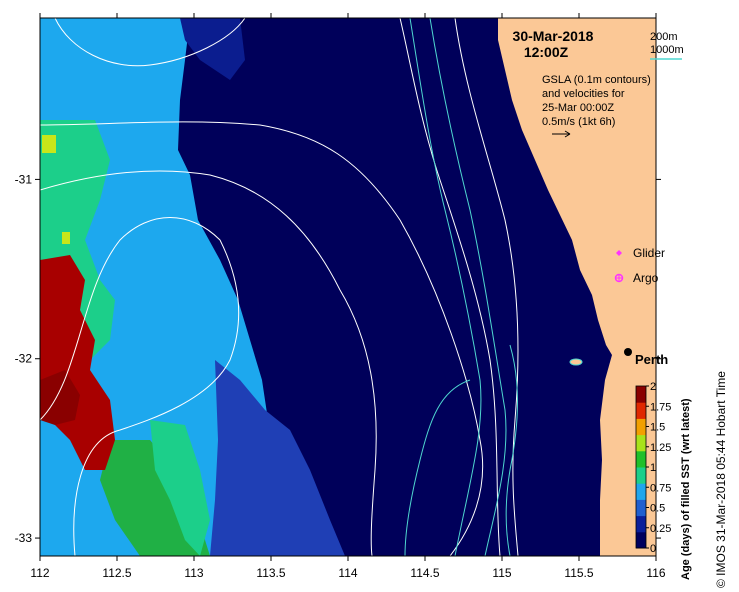 Image resolution: width=739 pixels, height=592 pixels. What do you see at coordinates (653, 549) in the screenshot?
I see `colorbar-tick-label: 0` at bounding box center [653, 549].